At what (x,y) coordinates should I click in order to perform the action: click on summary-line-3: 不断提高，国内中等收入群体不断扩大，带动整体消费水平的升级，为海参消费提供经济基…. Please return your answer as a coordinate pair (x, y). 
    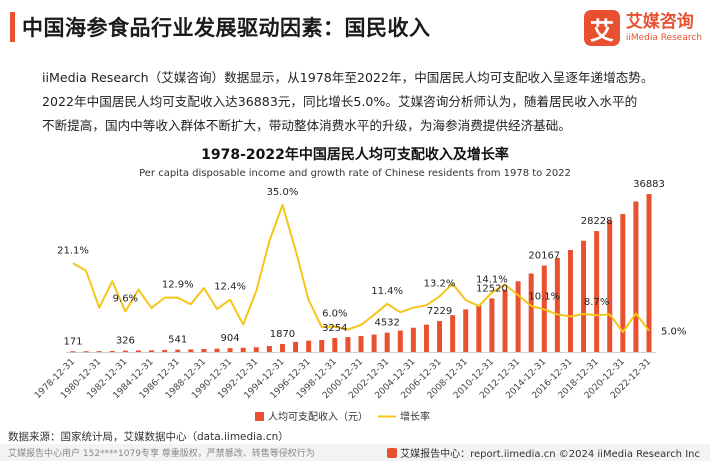
    Looking at the image, I should click on (306, 125).